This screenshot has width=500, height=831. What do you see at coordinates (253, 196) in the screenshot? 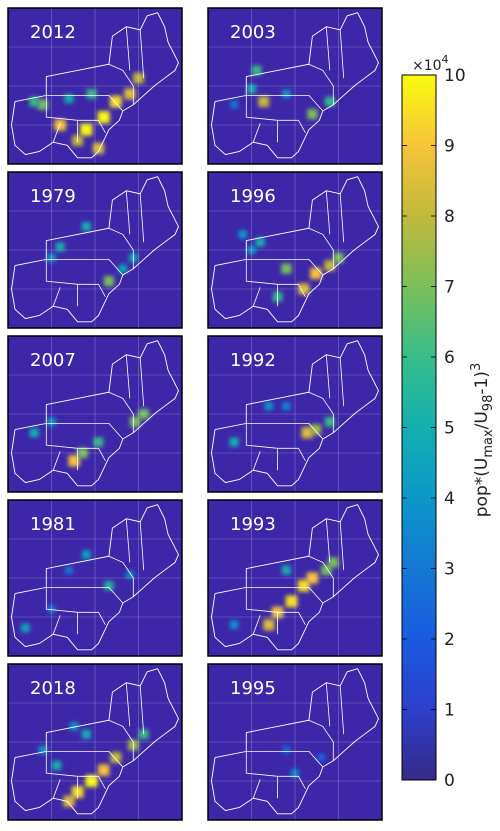
I see `panel-year-label: 1996` at bounding box center [253, 196].